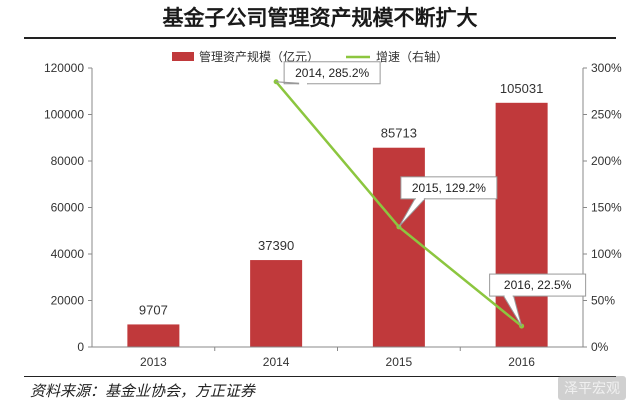 The image size is (640, 407). Describe the element at coordinates (603, 301) in the screenshot. I see `right-tick-label: 50%` at that location.